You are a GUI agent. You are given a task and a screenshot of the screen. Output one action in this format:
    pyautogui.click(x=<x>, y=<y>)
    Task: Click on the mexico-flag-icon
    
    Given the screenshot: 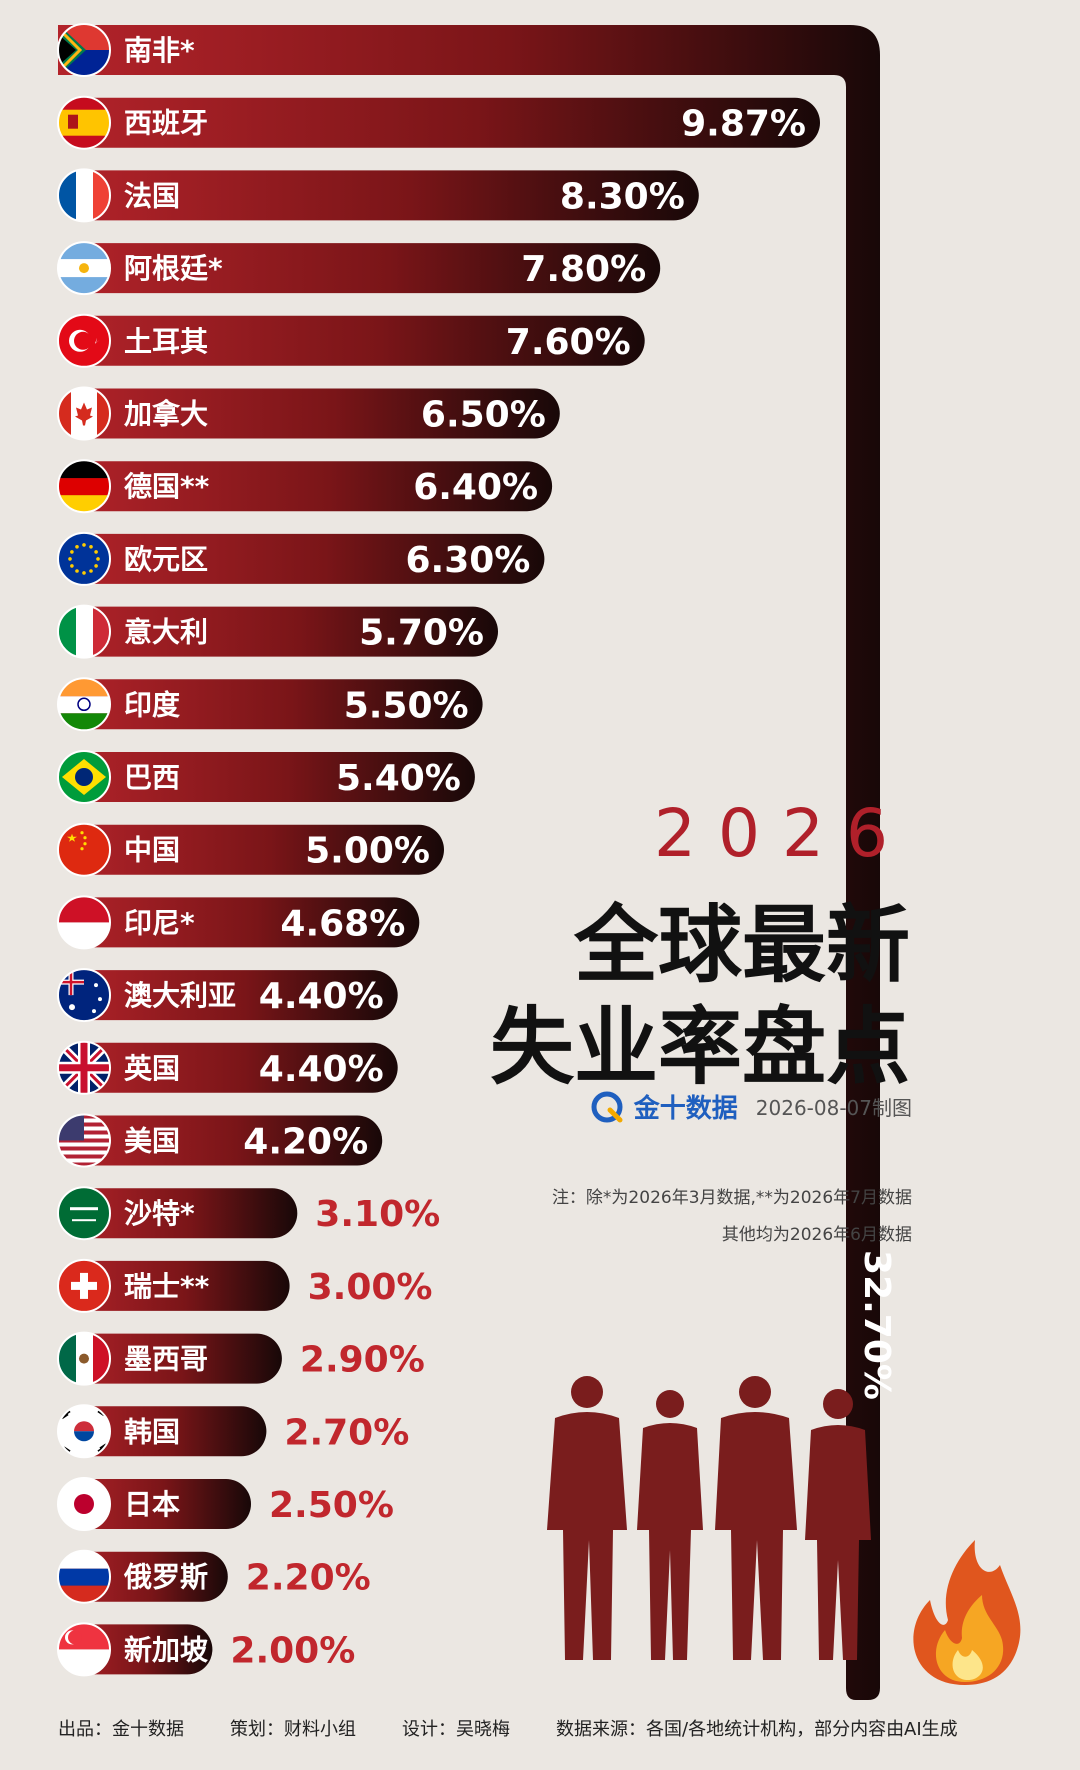 What is the action you would take?
    pyautogui.click(x=84, y=1358)
    